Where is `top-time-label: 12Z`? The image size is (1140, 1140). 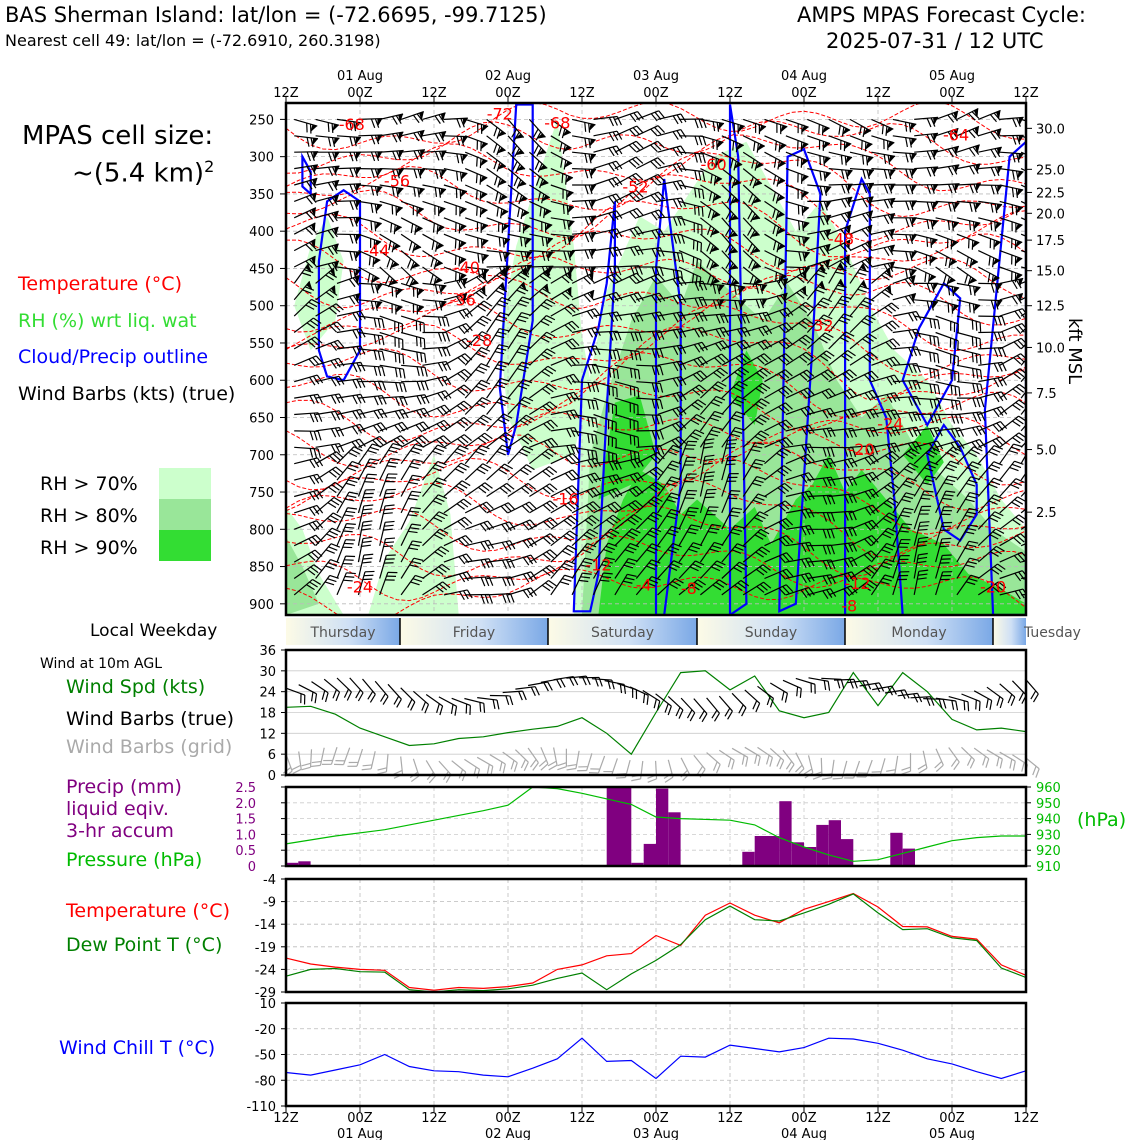
top-time-label: 12Z is located at coordinates (878, 93).